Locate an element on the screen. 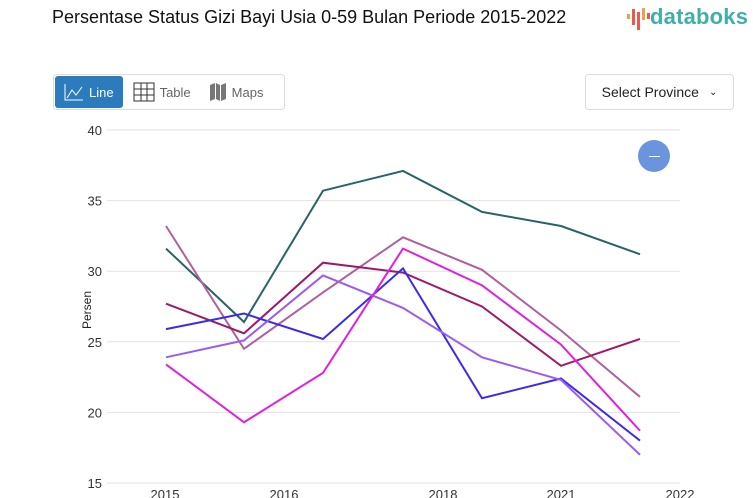 The image size is (753, 498). chevron-down-icon: ⌄ is located at coordinates (713, 92).